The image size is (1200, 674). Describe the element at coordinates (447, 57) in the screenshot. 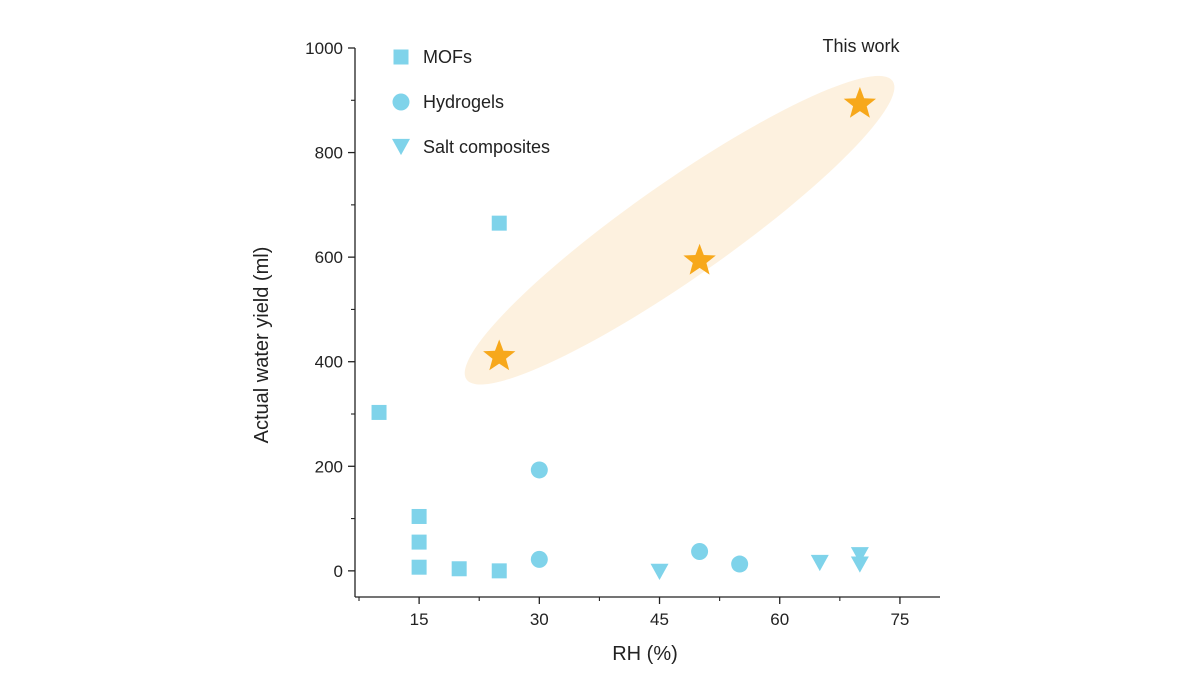

I see `legend-label: MOFs` at that location.